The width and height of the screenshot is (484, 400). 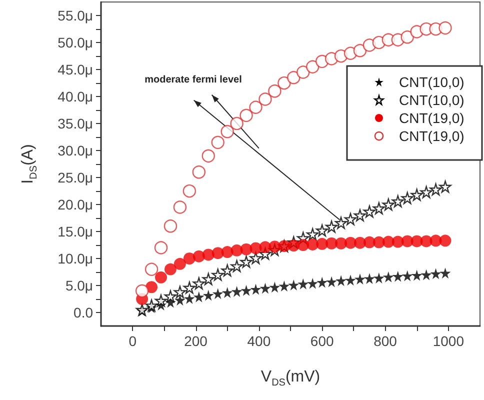 I want to click on x-tick-label: 600, so click(x=322, y=341).